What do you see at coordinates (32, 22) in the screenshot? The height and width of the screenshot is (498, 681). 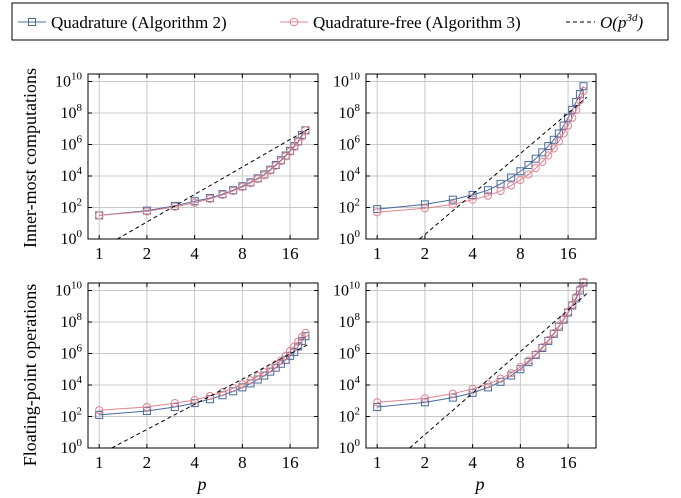 I see `legend-marker-square` at bounding box center [32, 22].